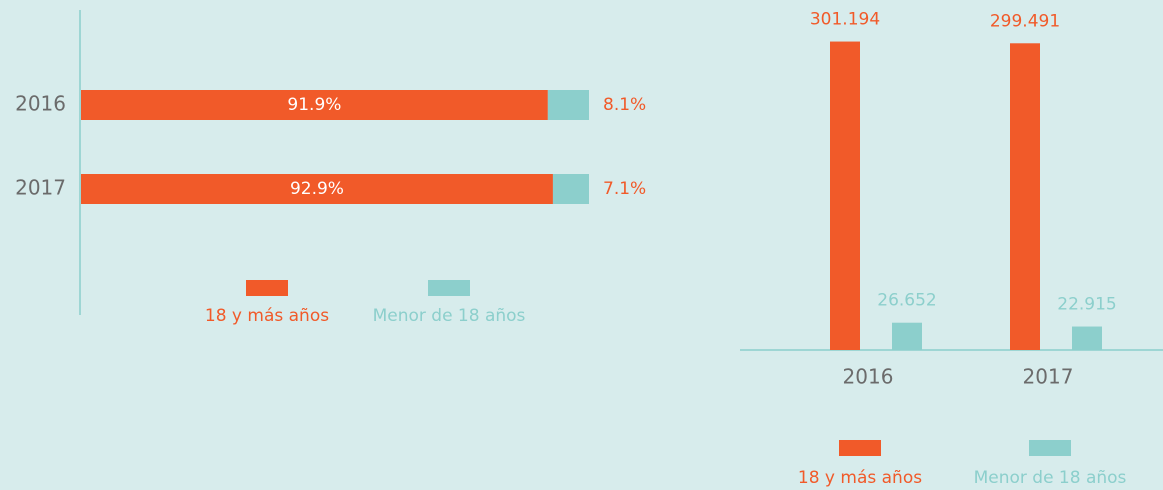 This screenshot has width=1163, height=490. Describe the element at coordinates (624, 189) in the screenshot. I see `value-label: 7.1%` at that location.